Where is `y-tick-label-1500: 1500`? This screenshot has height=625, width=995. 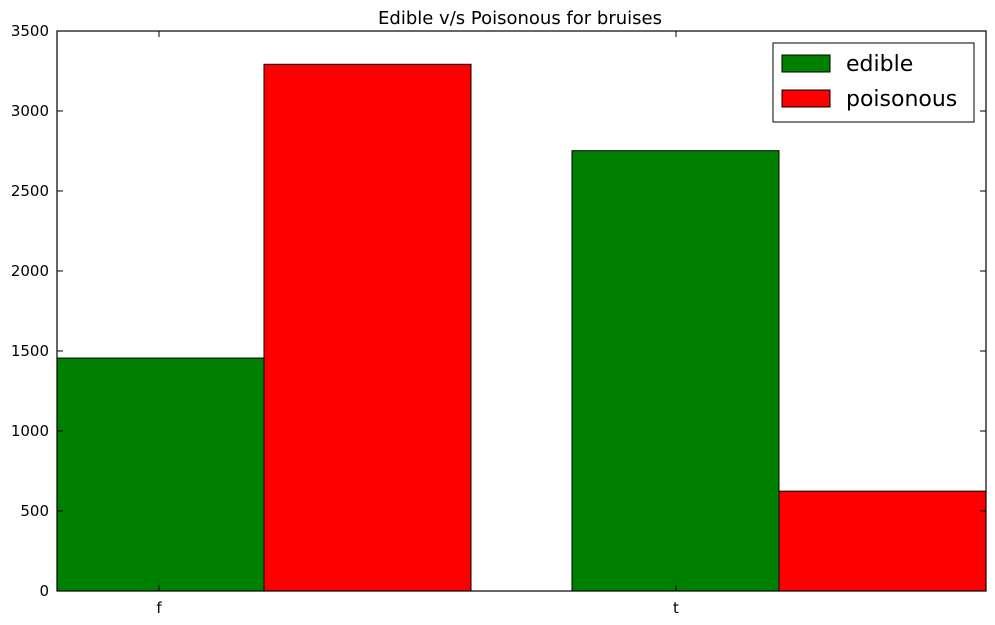 y-tick-label-1500: 1500 is located at coordinates (30, 351).